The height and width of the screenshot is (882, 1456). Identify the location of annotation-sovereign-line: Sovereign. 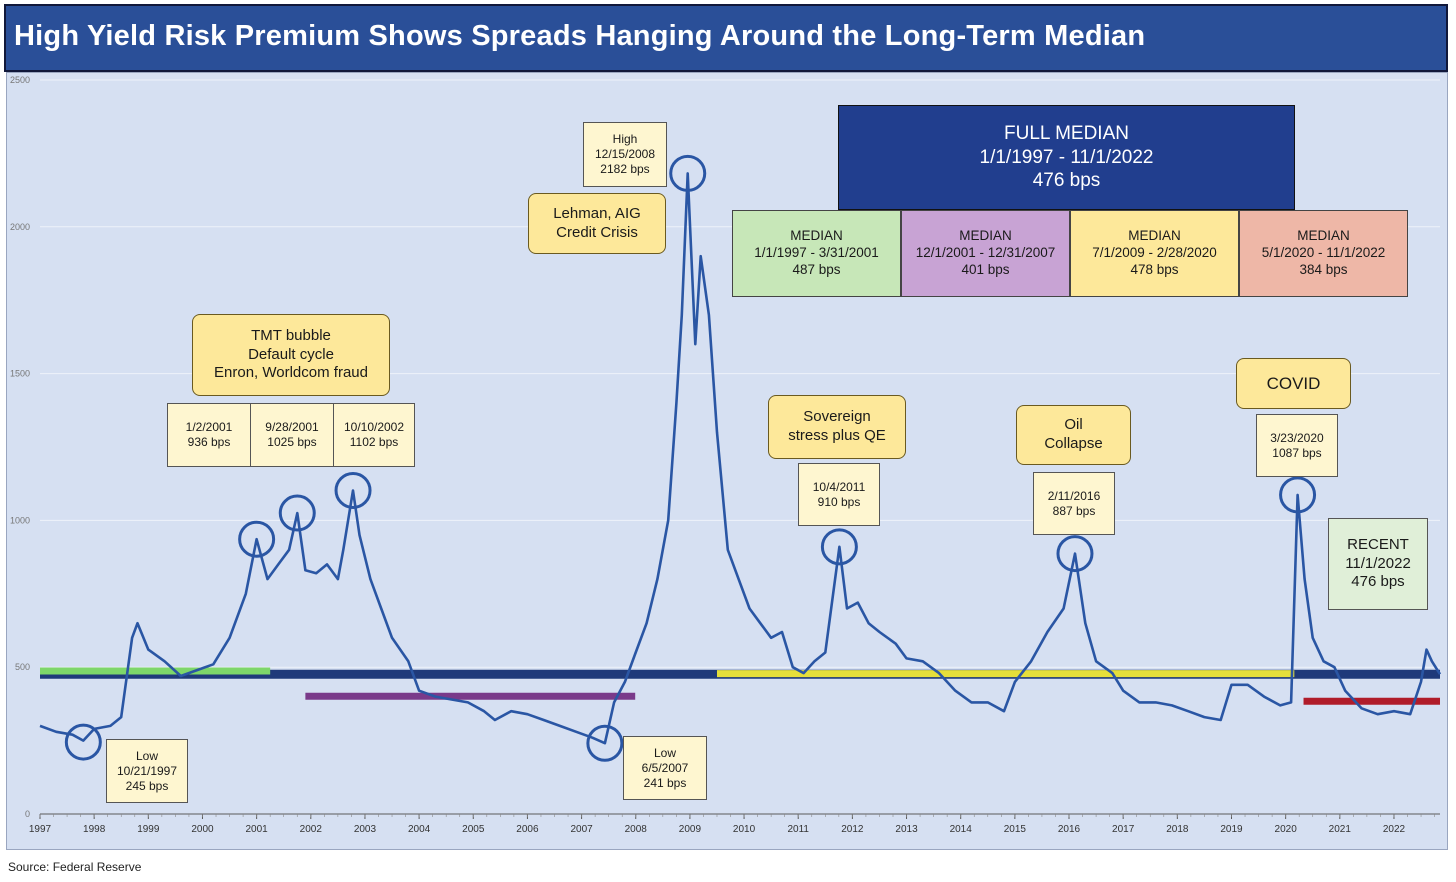
(837, 417).